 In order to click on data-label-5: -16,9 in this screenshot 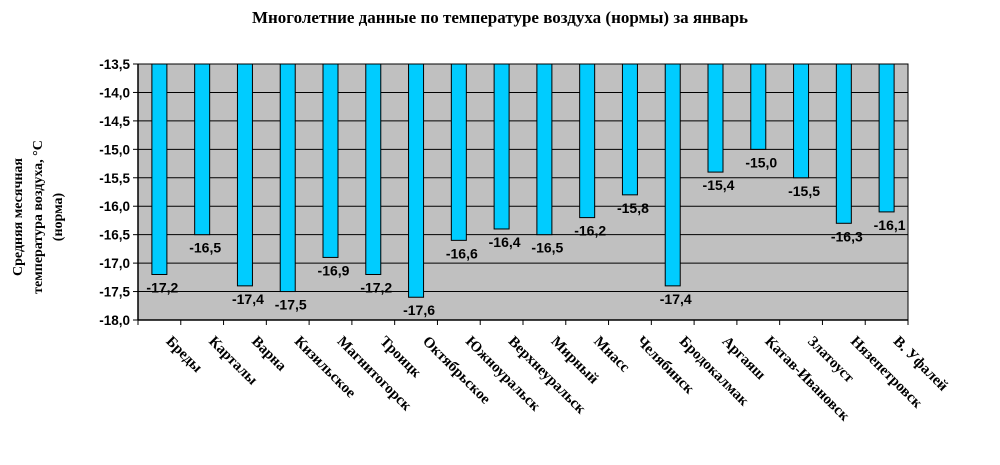, I will do `click(334, 270)`.